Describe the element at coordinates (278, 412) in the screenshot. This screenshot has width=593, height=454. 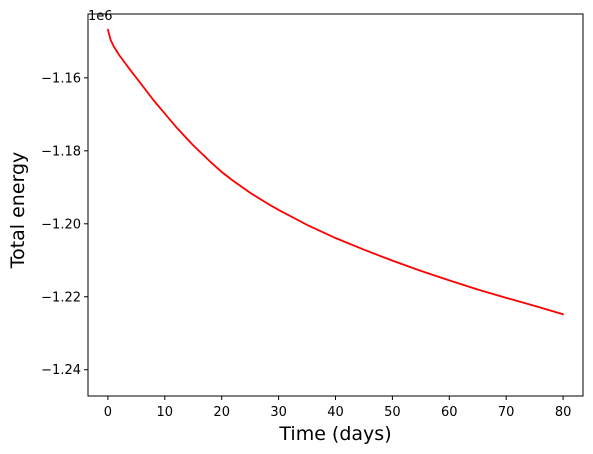
I see `x-tick-label: 30` at that location.